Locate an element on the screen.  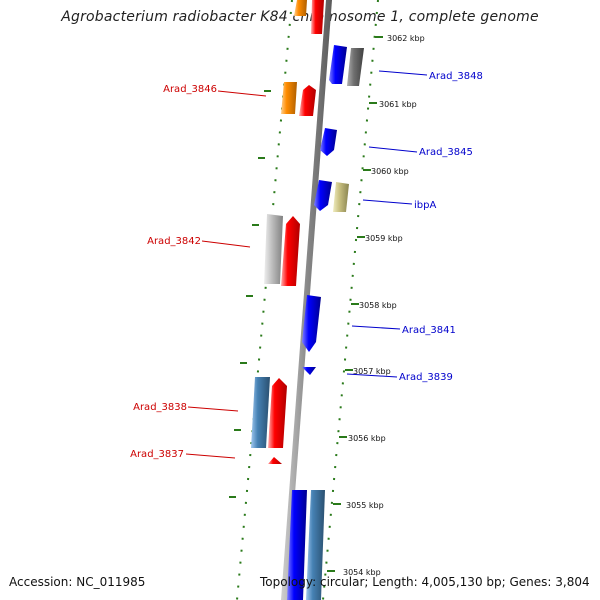
gene-top-orange is located at coordinates (300, 8).